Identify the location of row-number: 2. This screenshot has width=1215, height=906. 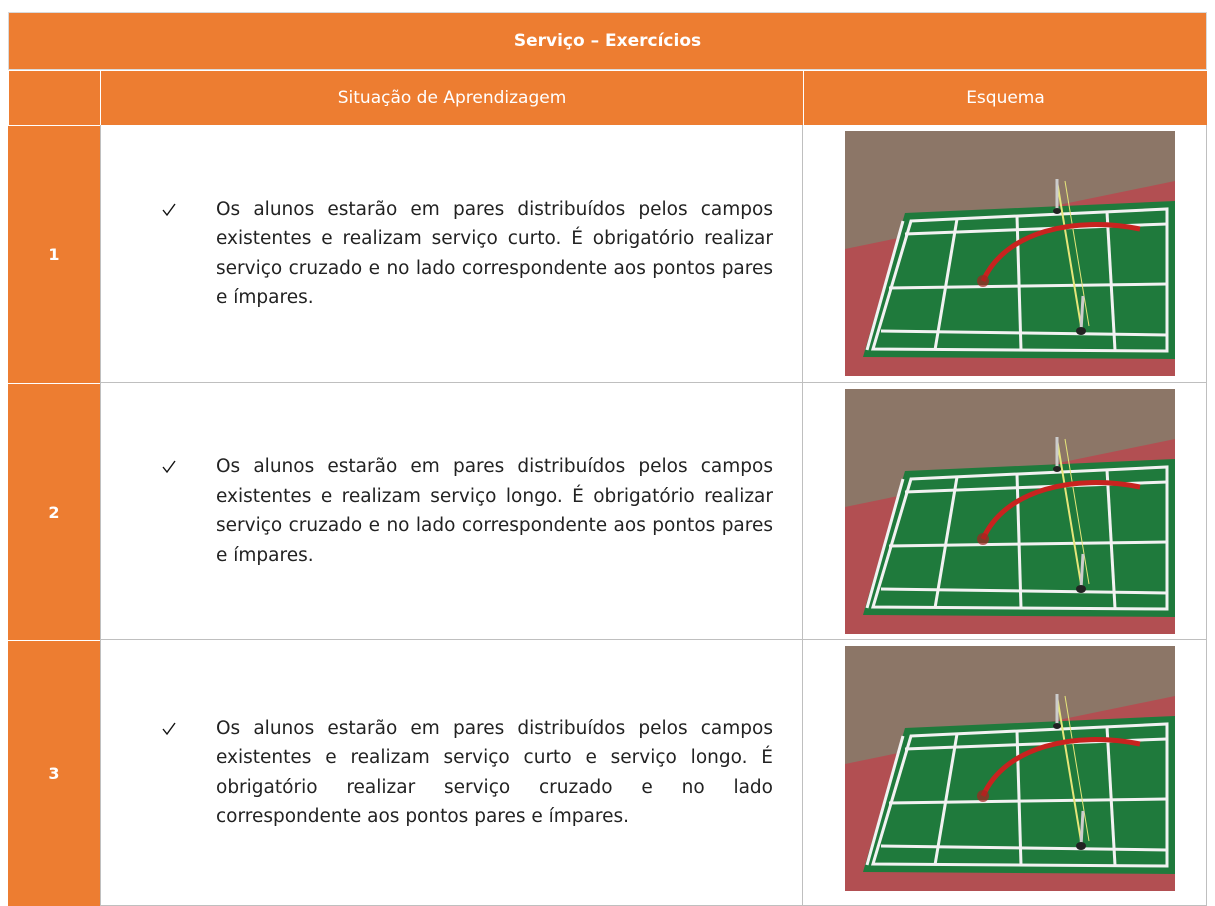
(54, 511).